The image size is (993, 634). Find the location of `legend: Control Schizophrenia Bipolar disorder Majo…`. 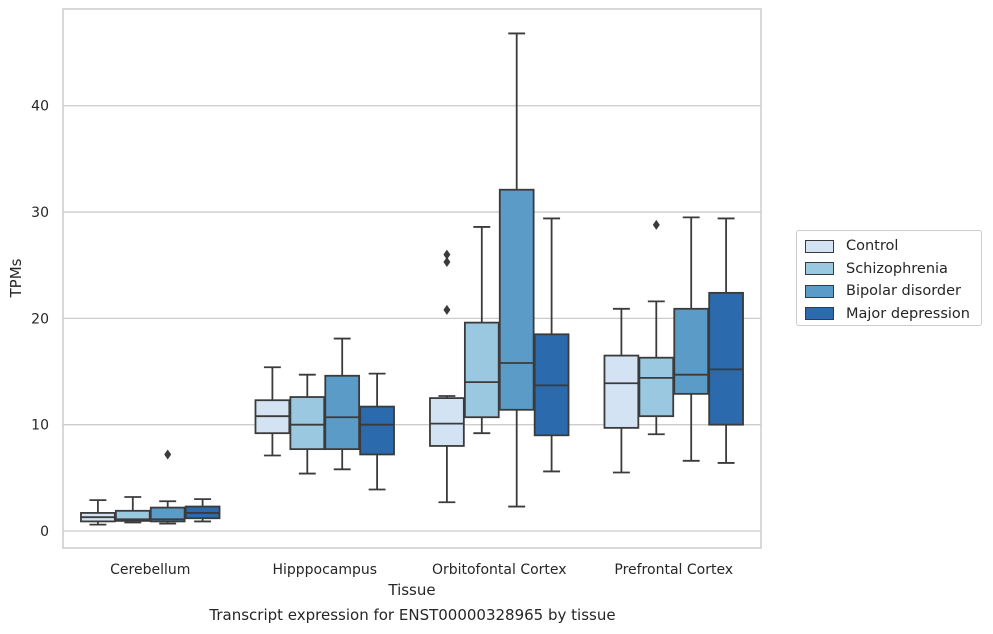

legend: Control Schizophrenia Bipolar disorder Majo… is located at coordinates (889, 278).